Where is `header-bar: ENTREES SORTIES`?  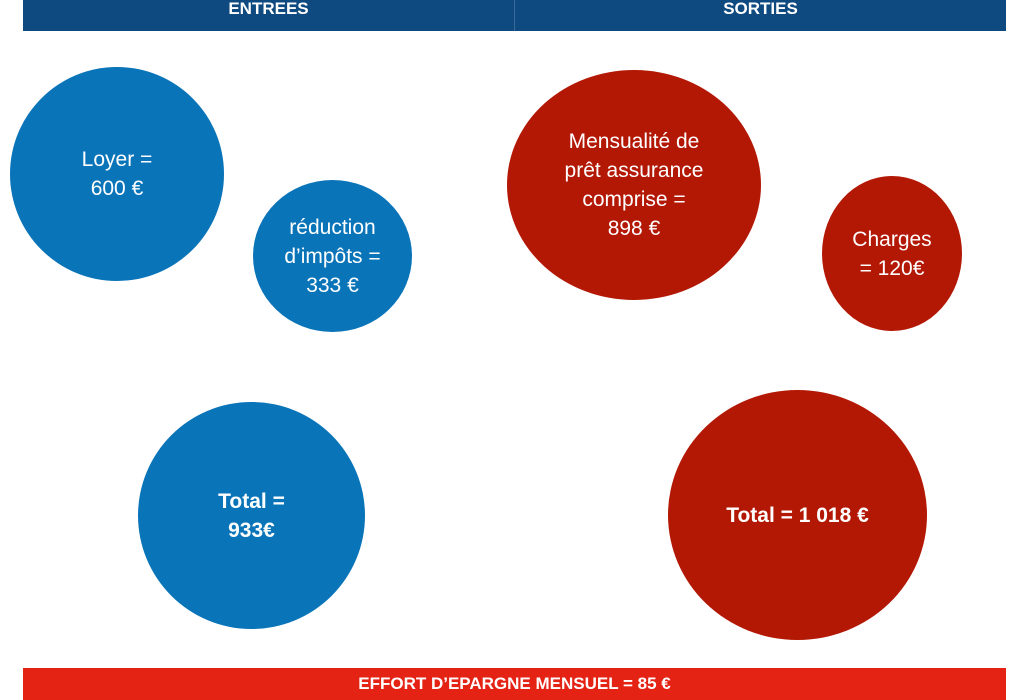
header-bar: ENTREES SORTIES is located at coordinates (514, 15).